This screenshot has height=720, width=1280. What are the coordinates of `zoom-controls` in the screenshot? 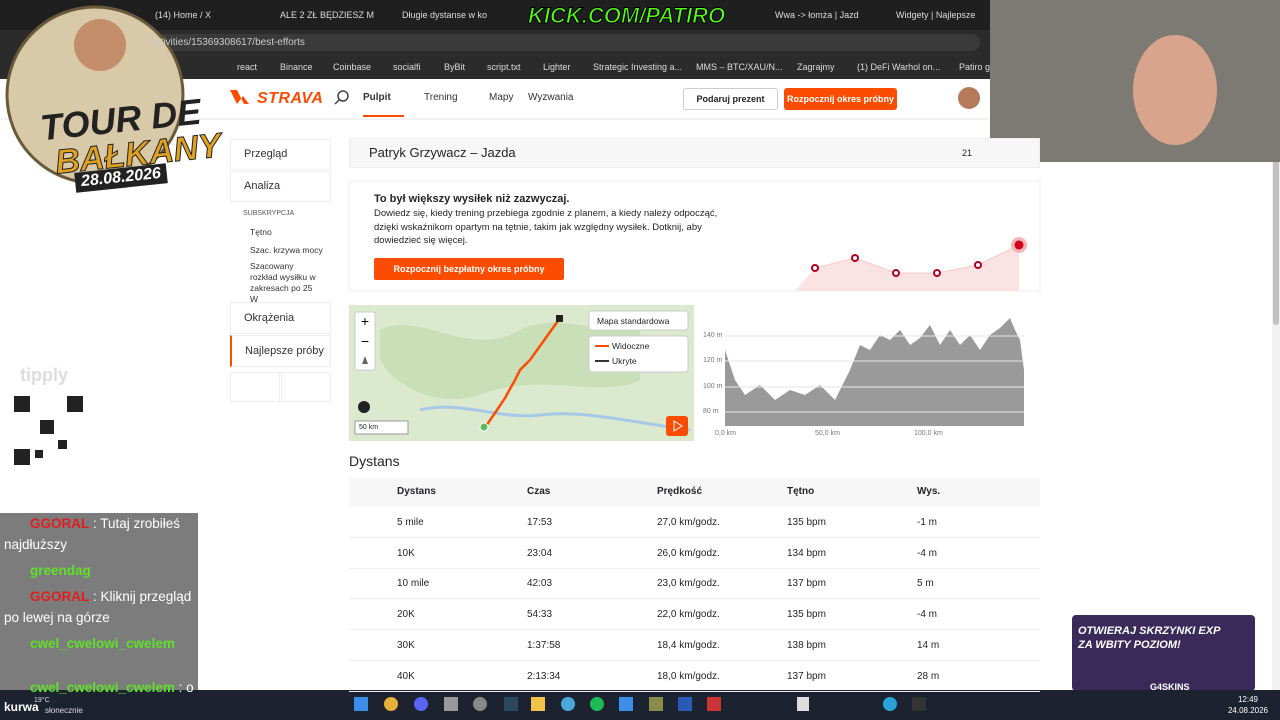 It's located at (365, 341).